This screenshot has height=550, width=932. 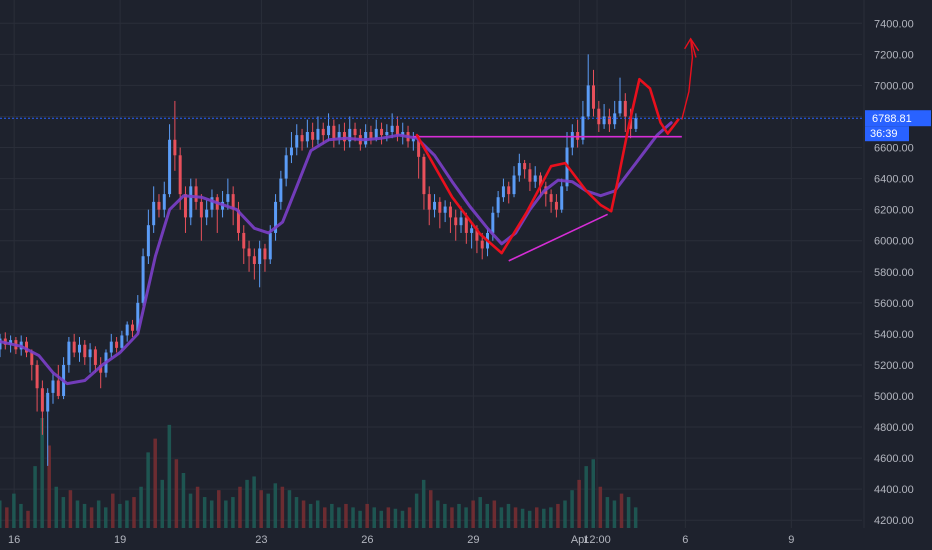 What do you see at coordinates (597, 540) in the screenshot?
I see `time-tick-label: 12:00` at bounding box center [597, 540].